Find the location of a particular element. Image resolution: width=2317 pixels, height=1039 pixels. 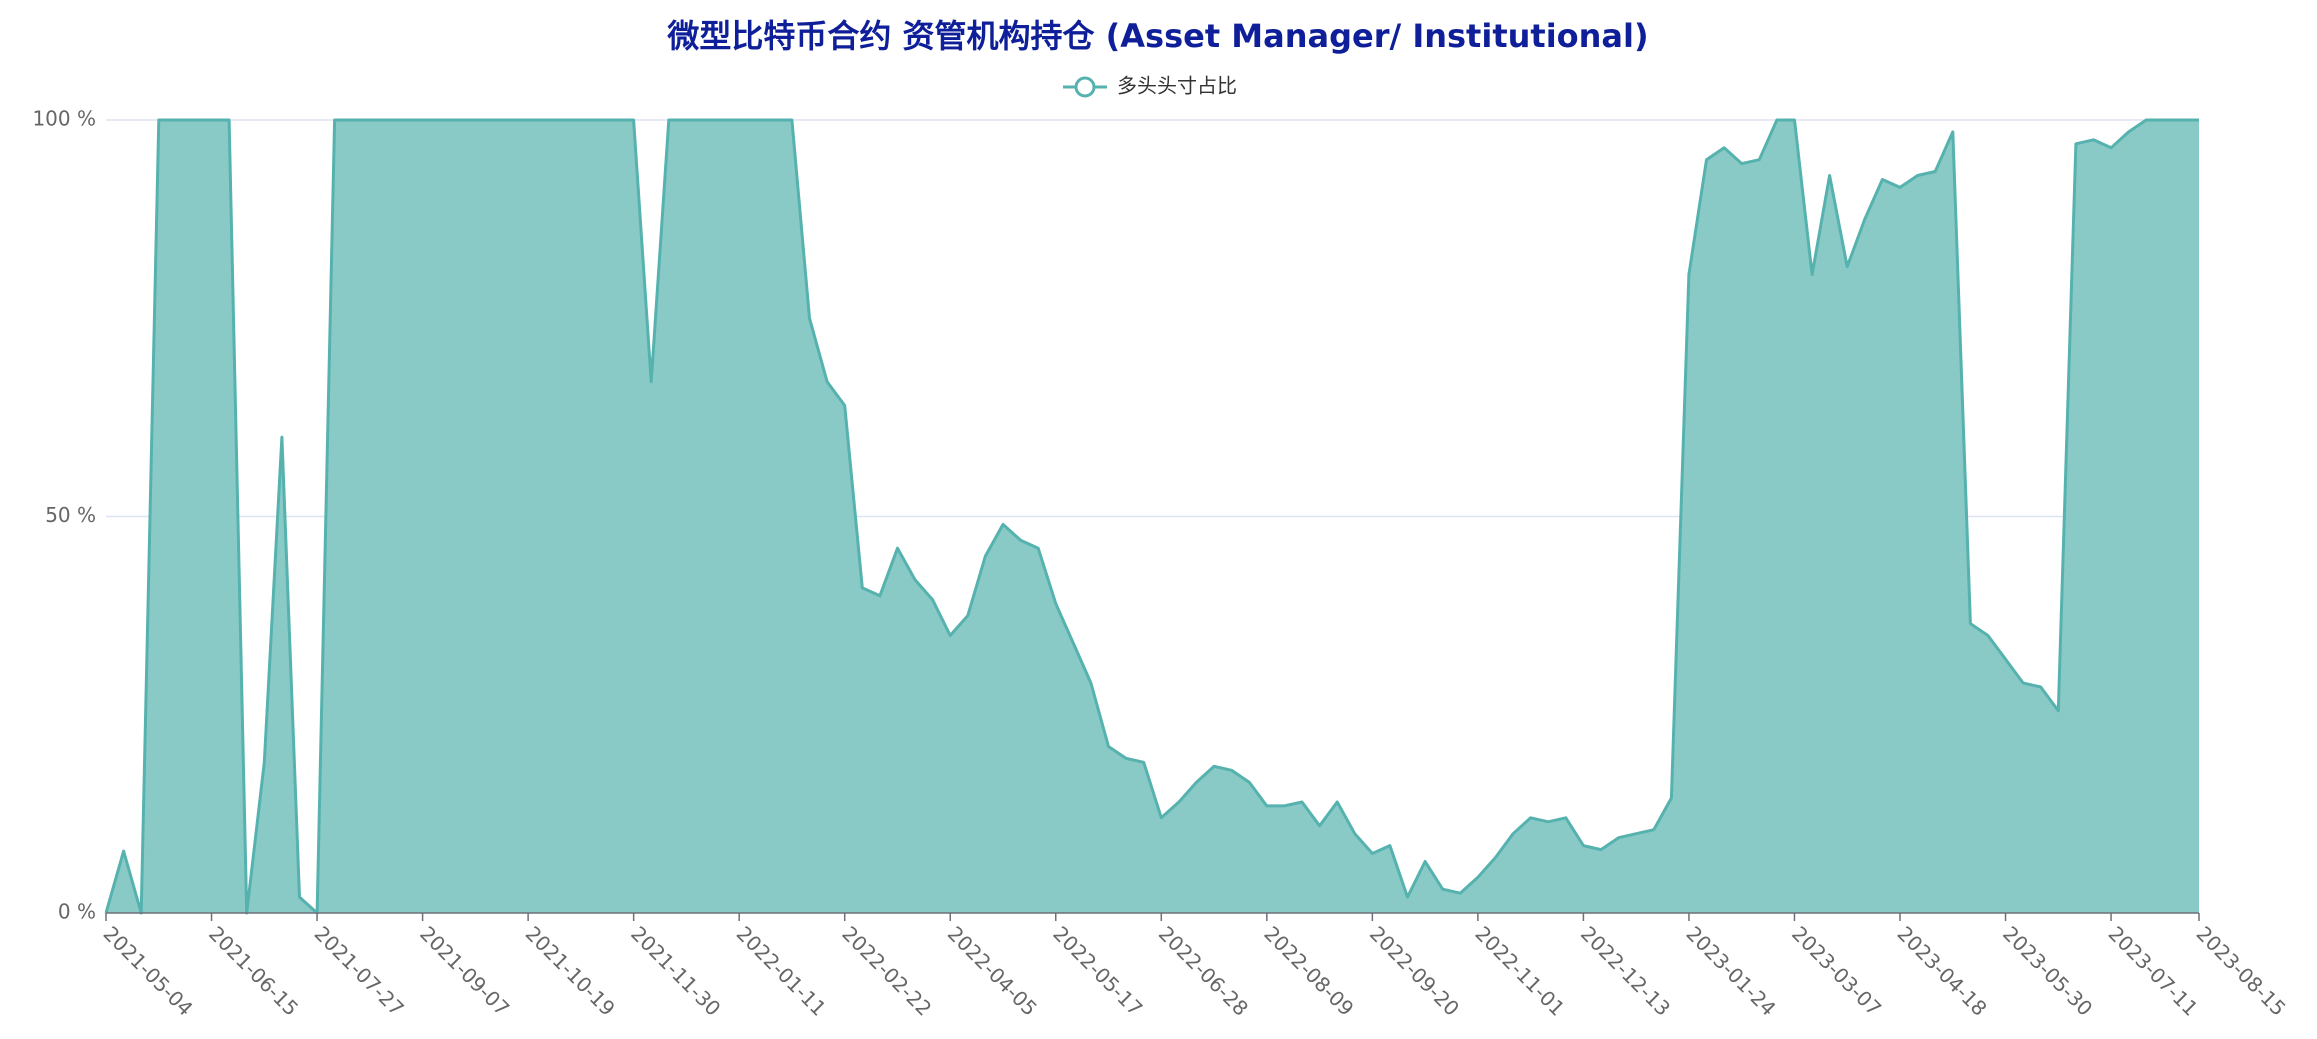

x-tick-label: 2021-05-04 is located at coordinates (148, 970).